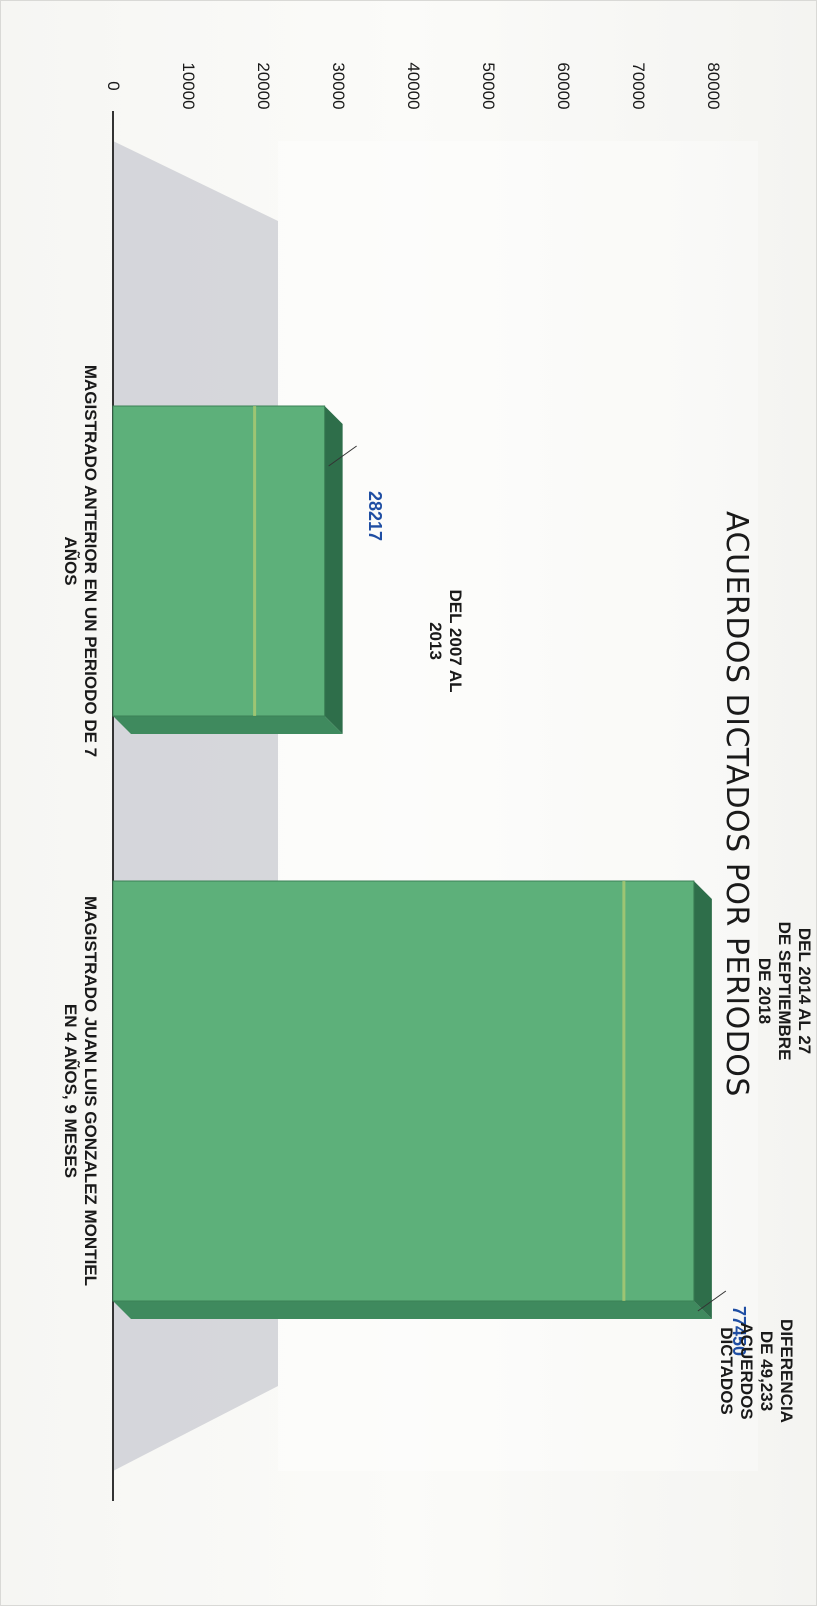  I want to click on y-tick-label: 0, so click(113, 86).